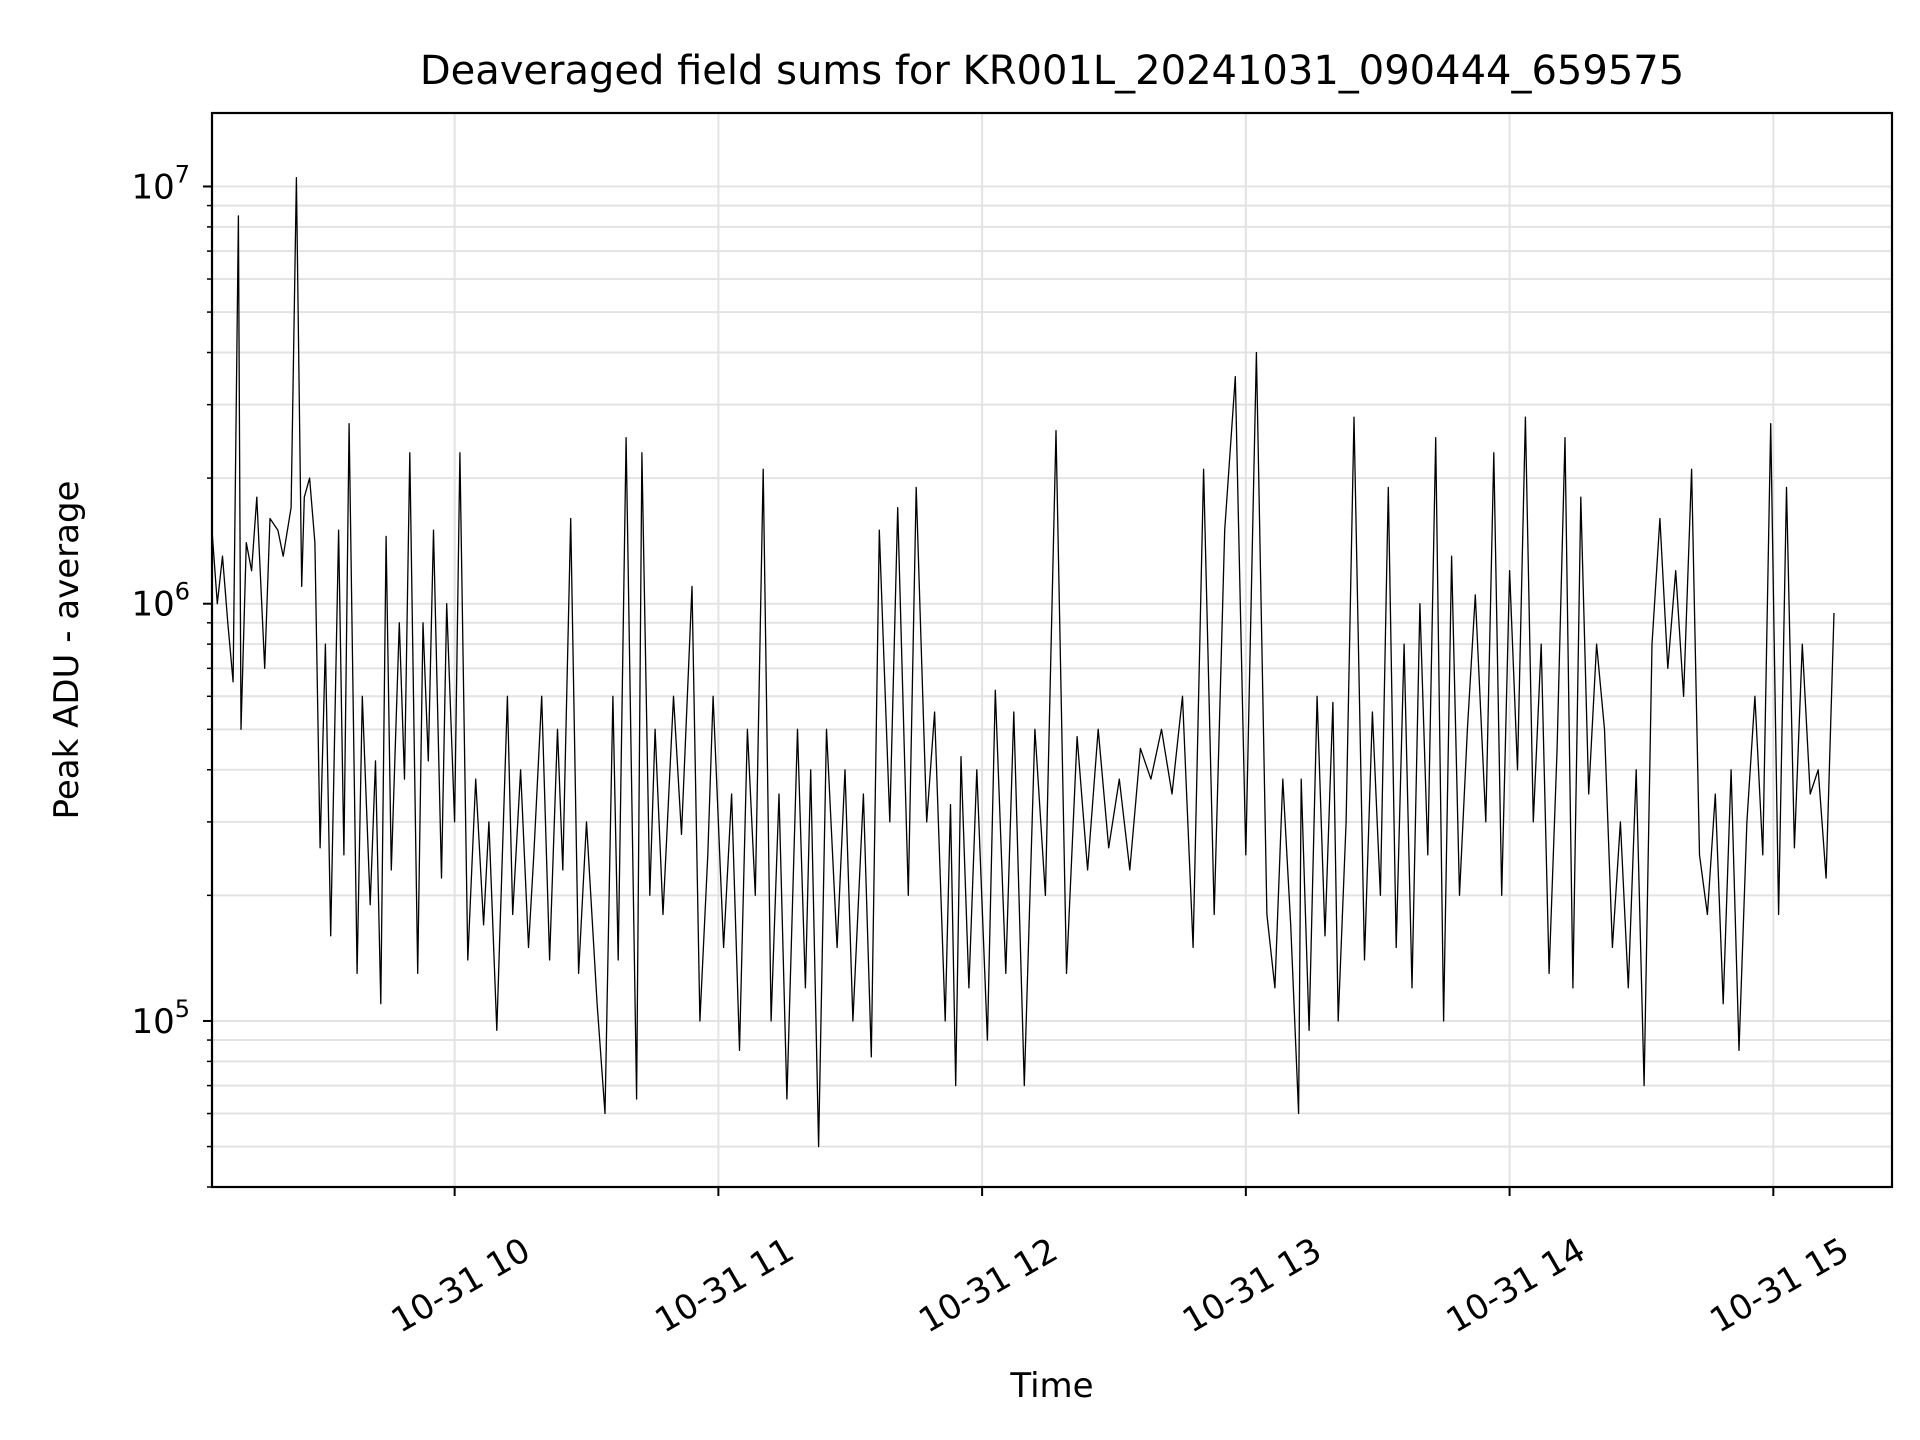  What do you see at coordinates (160, 183) in the screenshot?
I see `y-tick-label: 10⁷` at bounding box center [160, 183].